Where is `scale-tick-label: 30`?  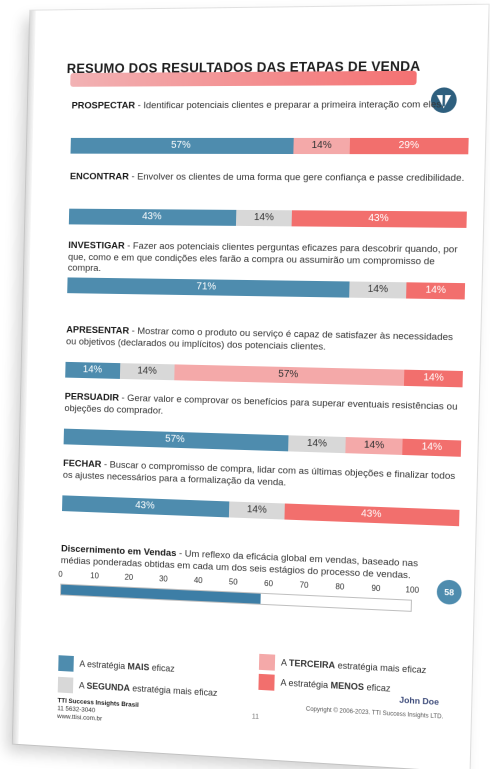 scale-tick-label: 30 is located at coordinates (163, 578).